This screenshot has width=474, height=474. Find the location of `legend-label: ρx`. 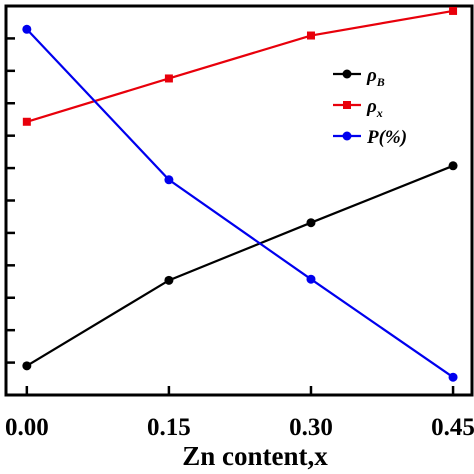

legend-label: ρx is located at coordinates (374, 108).